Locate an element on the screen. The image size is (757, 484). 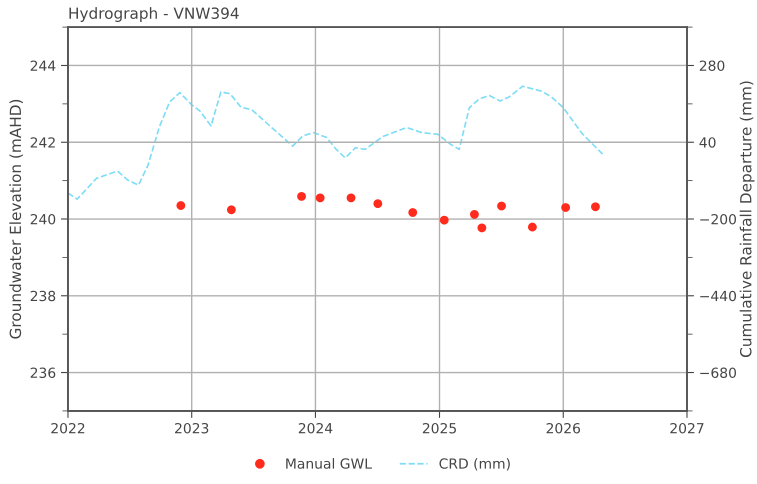
y-tick-label: 236 is located at coordinates (43, 373).